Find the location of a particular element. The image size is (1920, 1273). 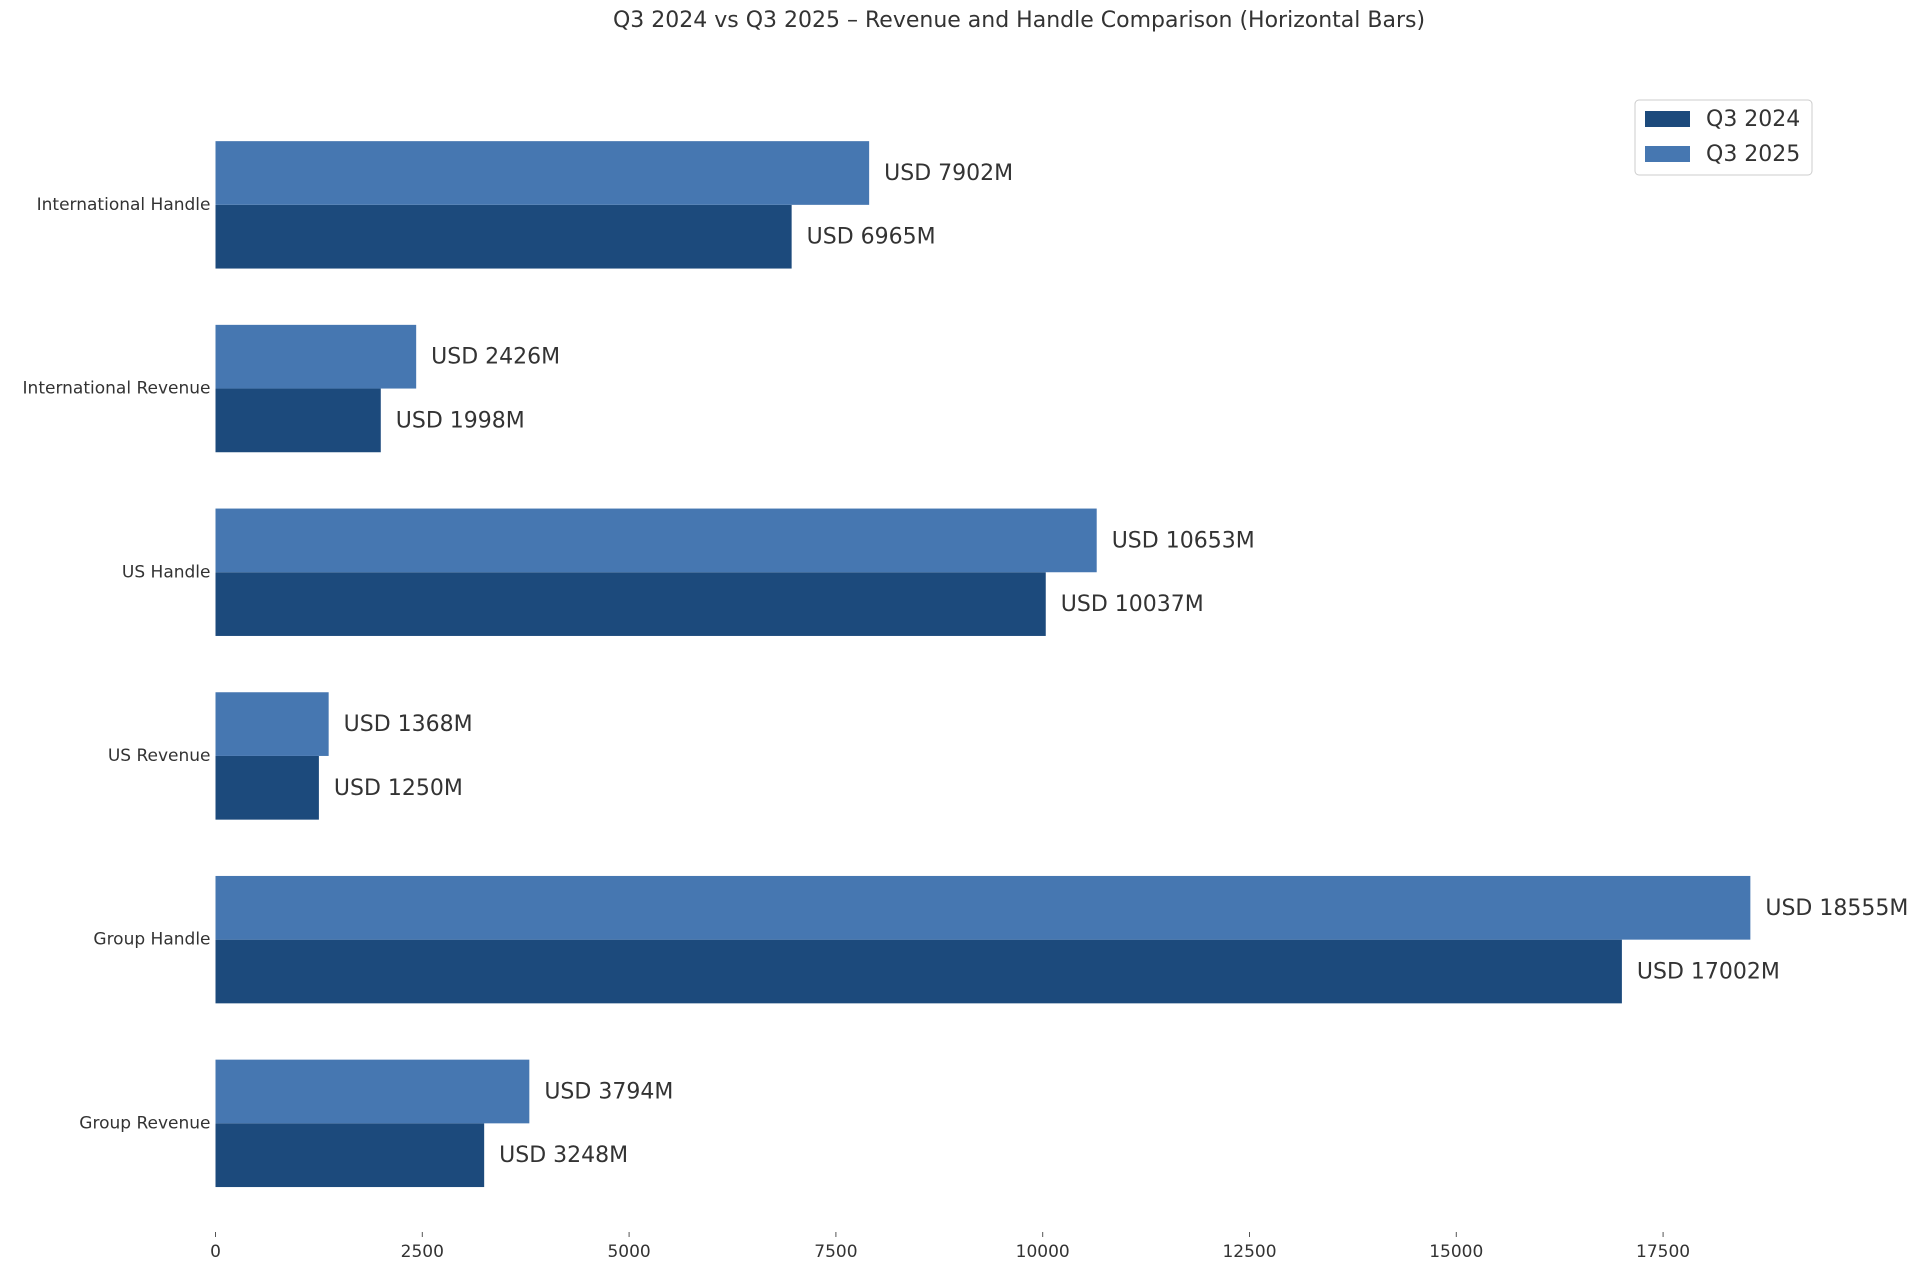

value-label: USD 18555M is located at coordinates (1836, 908).